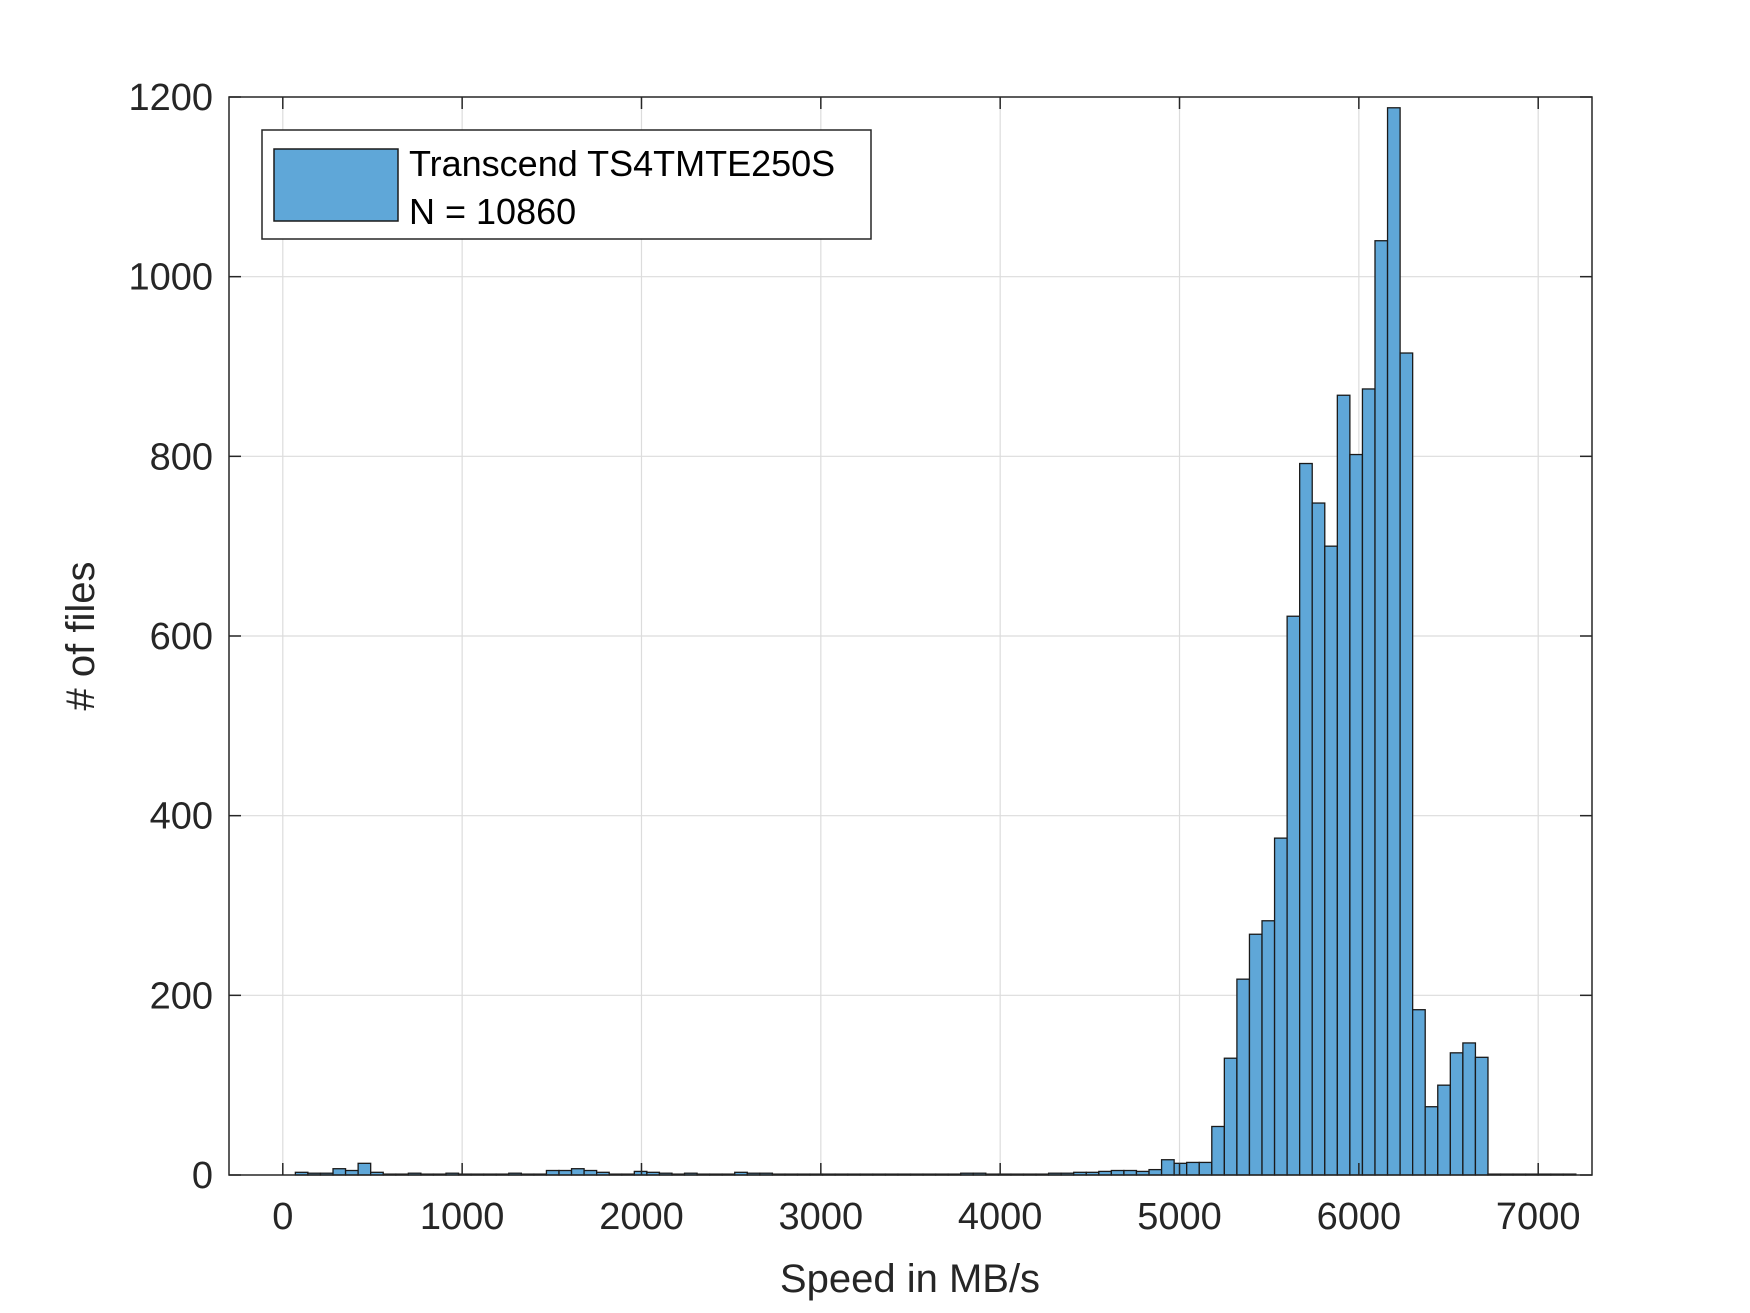 The image size is (1750, 1313). Describe the element at coordinates (181, 996) in the screenshot. I see `y-tick-label: 200` at that location.